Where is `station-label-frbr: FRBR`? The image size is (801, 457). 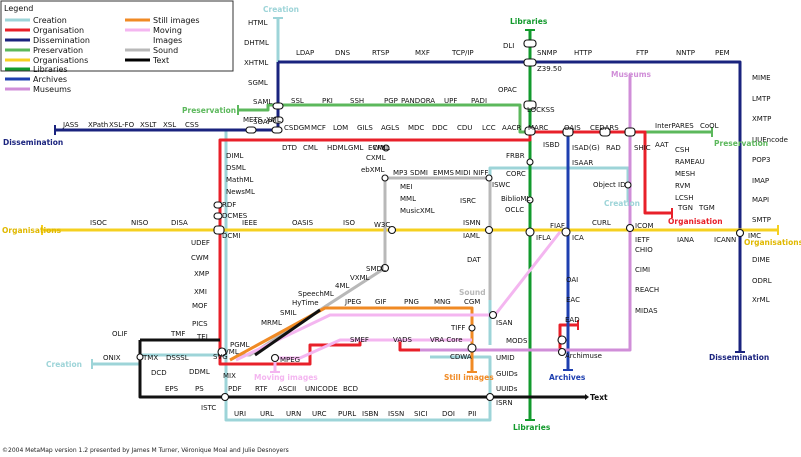 station-label-frbr: FRBR is located at coordinates (515, 156).